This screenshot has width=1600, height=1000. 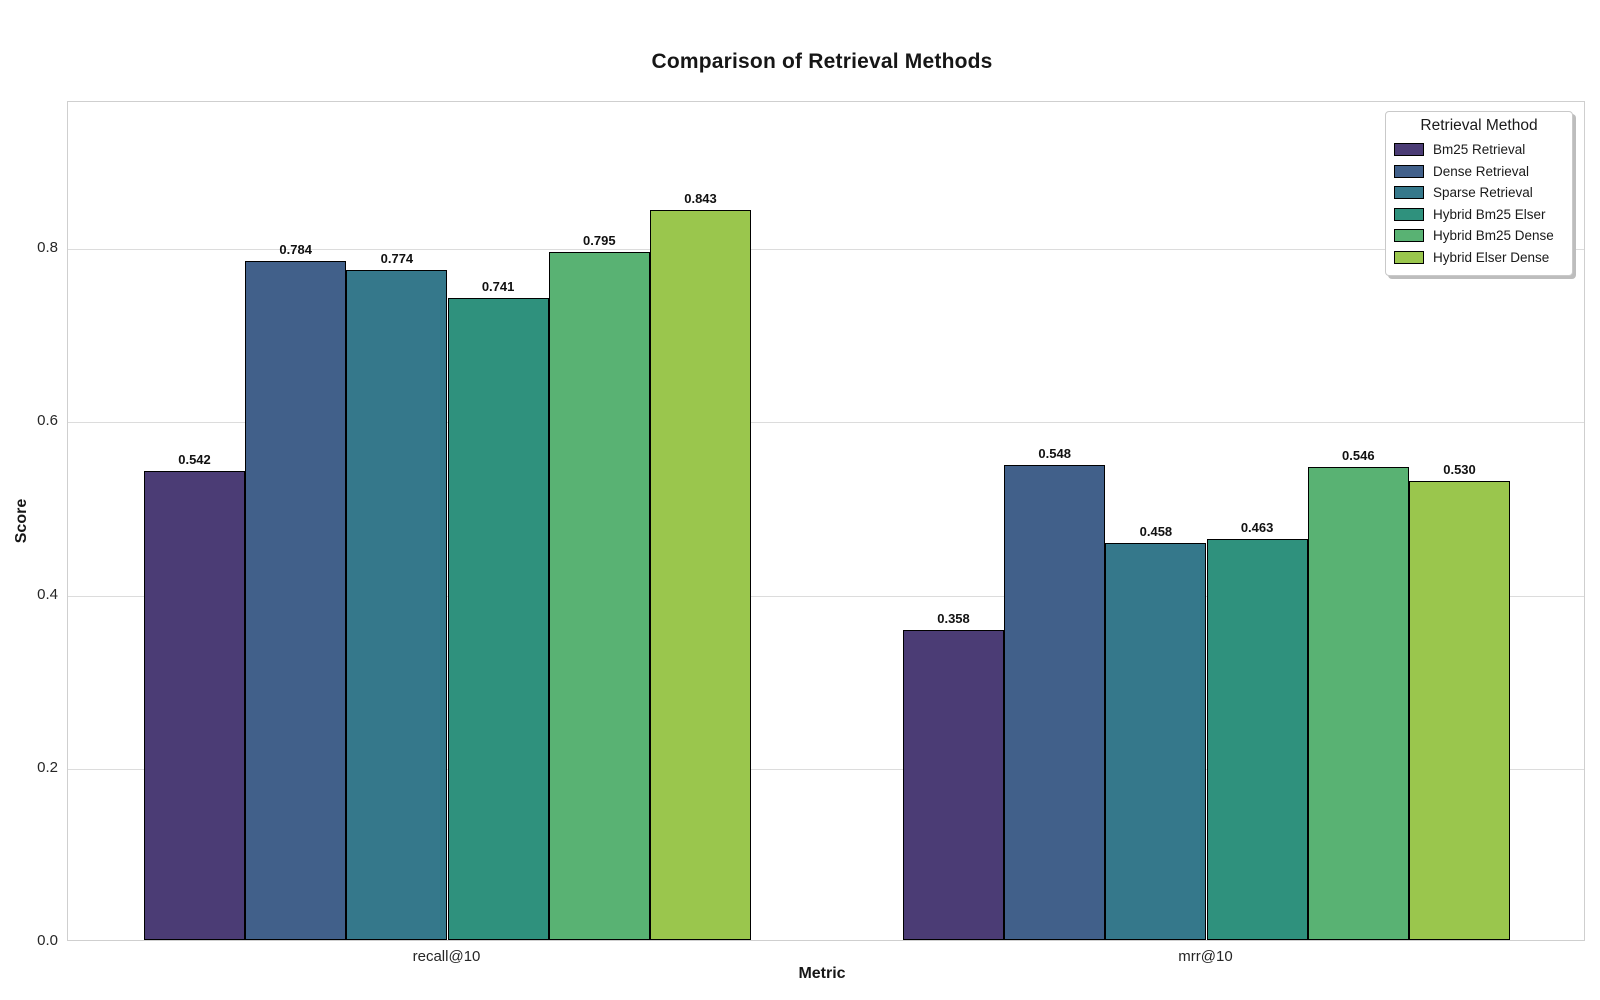 I want to click on bar-mrr@10-hybrid-elser-dense, so click(x=1459, y=710).